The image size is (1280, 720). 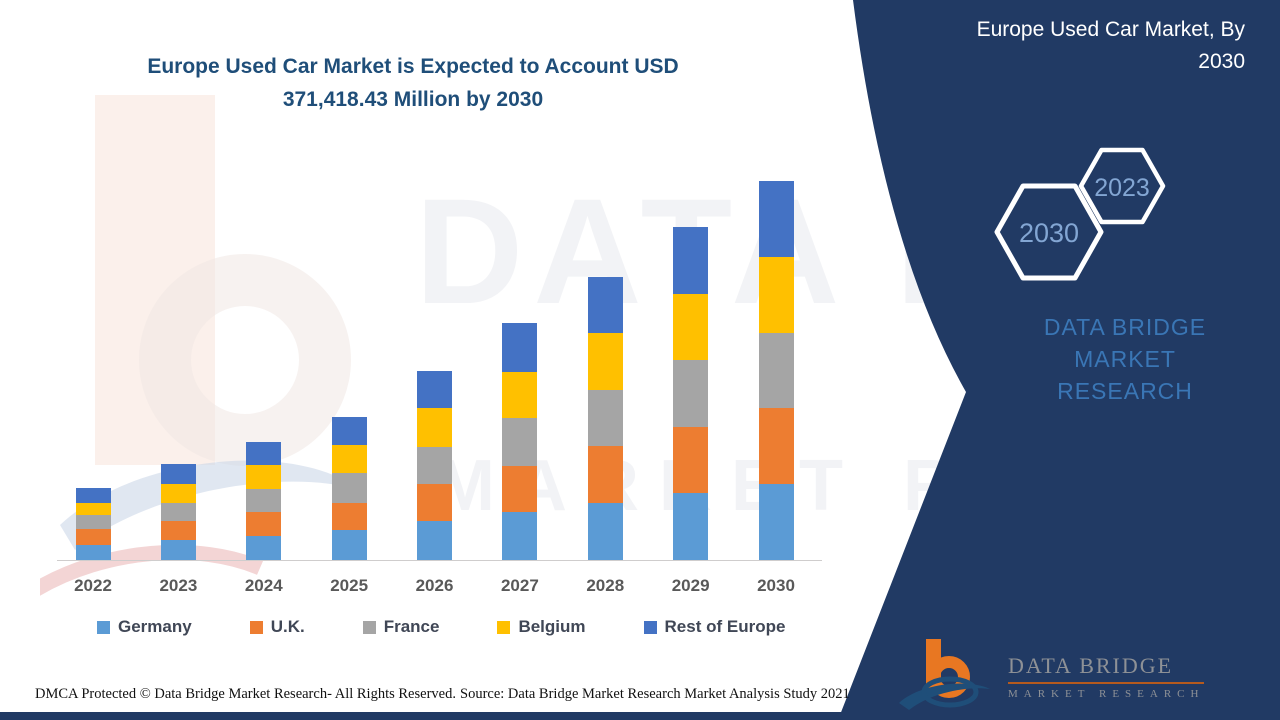 I want to click on bar-segment-u-k-2023, so click(x=178, y=531).